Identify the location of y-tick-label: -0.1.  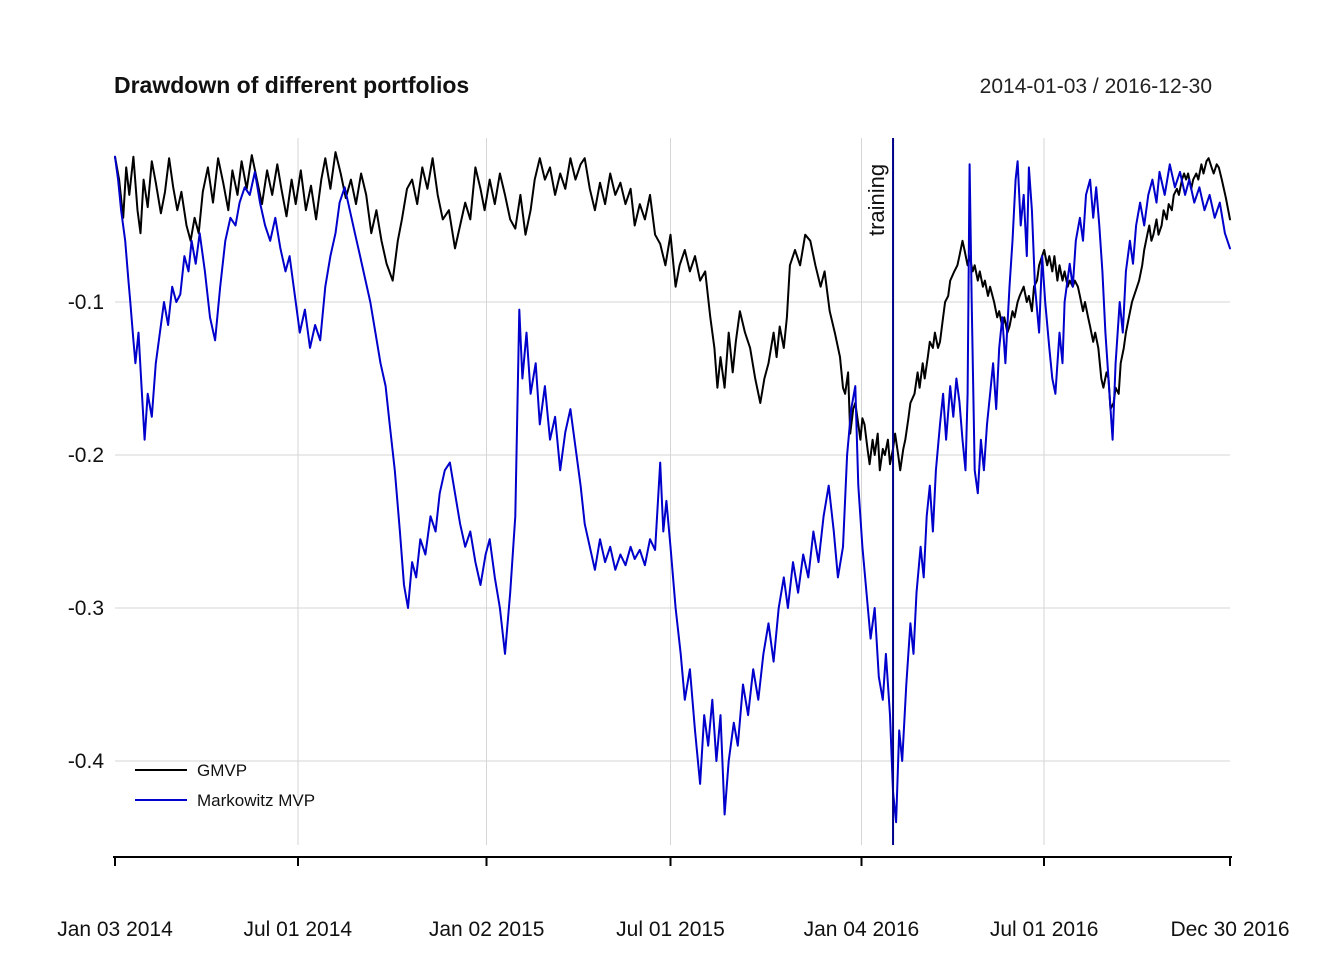
(86, 302).